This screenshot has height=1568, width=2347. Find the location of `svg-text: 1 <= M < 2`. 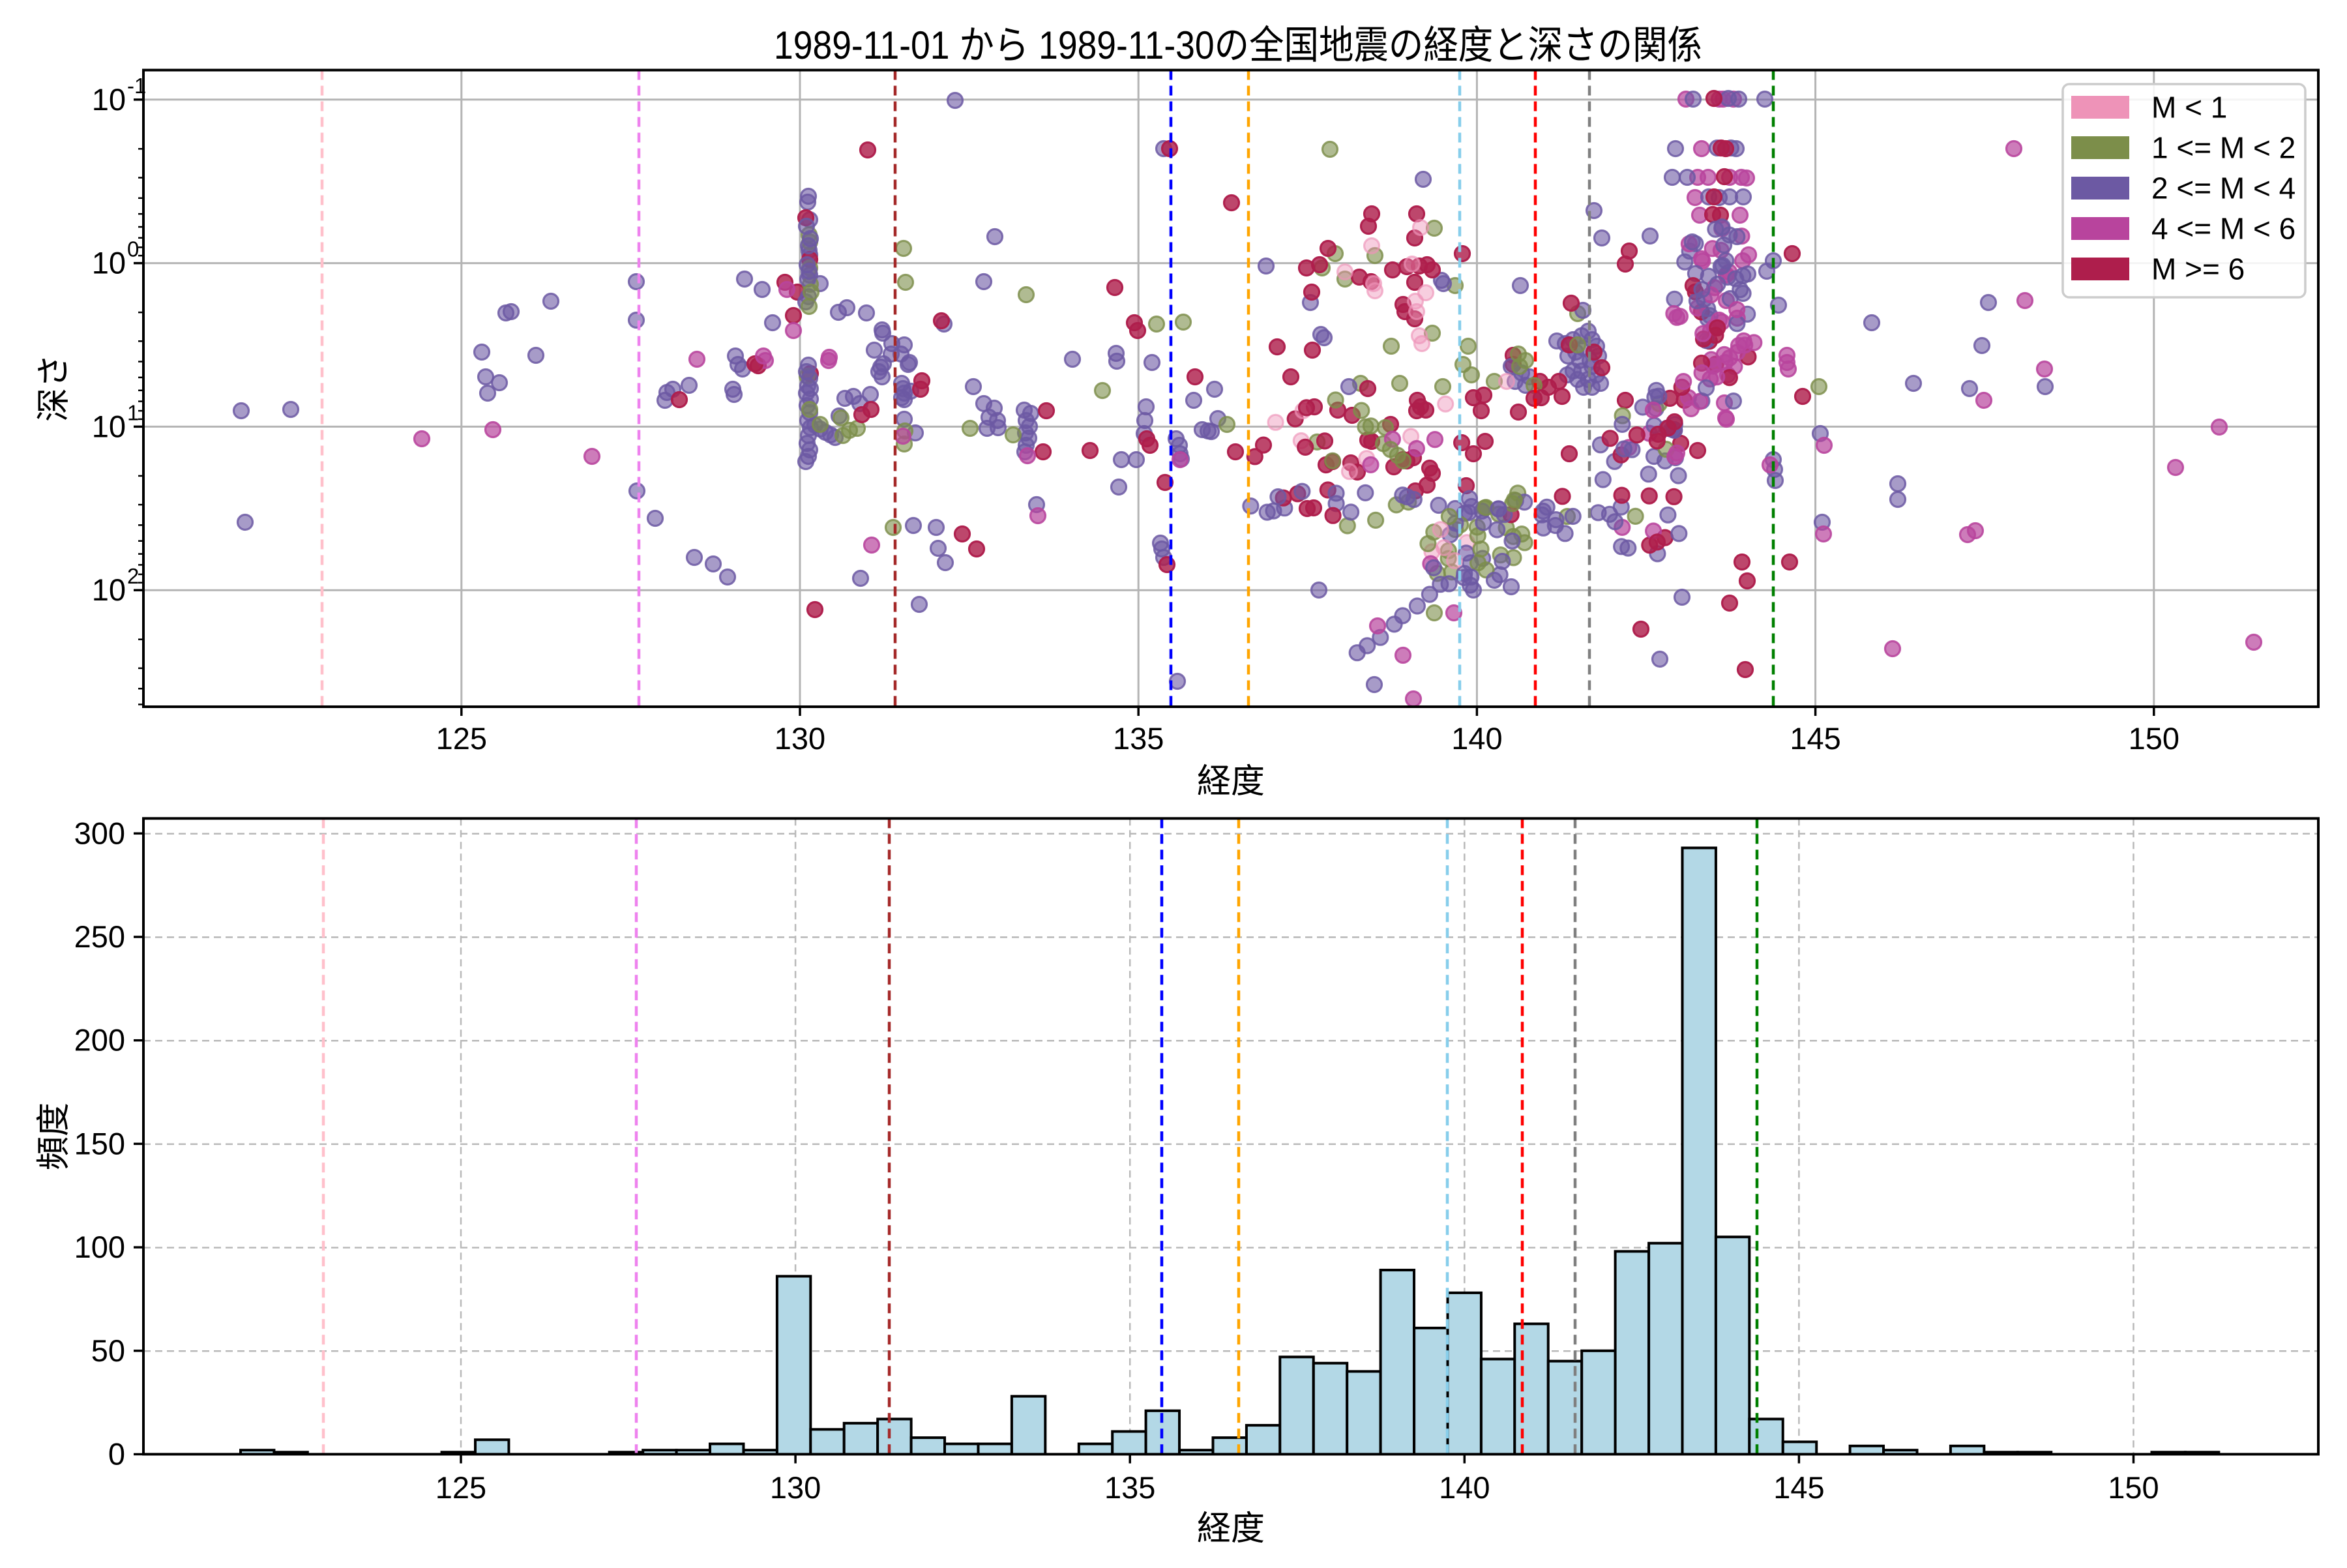

svg-text: 1 <= M < 2 is located at coordinates (2223, 148).